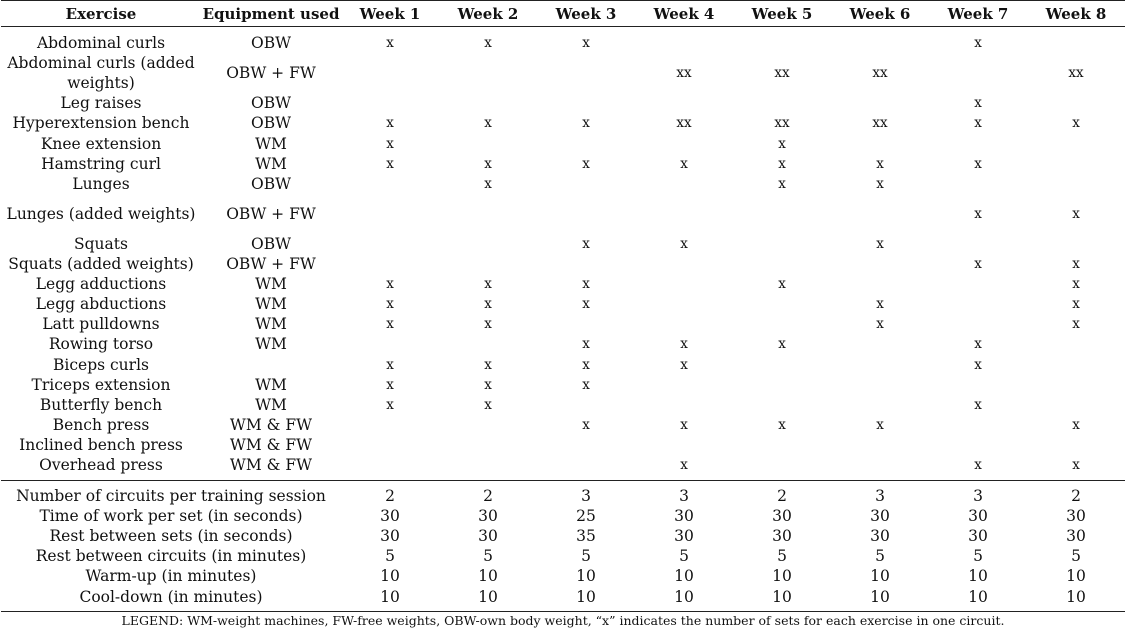 The width and height of the screenshot is (1126, 635). I want to click on parameter-value-week-6: 3, so click(880, 493).